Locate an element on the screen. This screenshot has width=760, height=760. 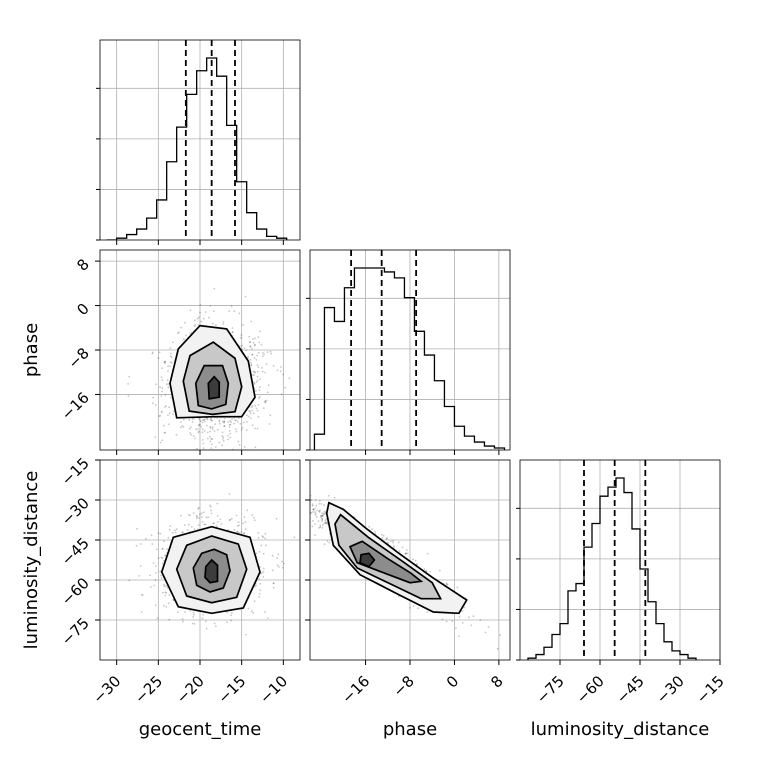
y-axis-label-phase: phase is located at coordinates (31, 350).